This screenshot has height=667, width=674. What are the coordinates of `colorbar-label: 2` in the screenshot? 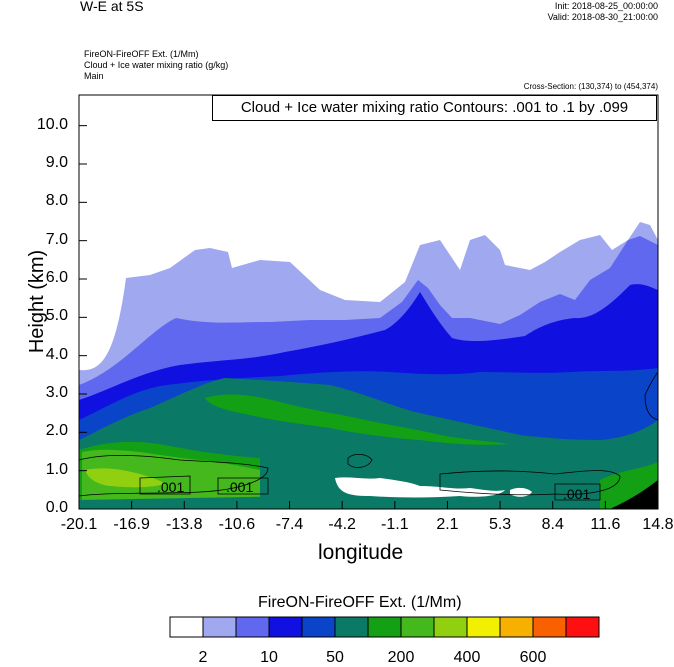 It's located at (203, 657).